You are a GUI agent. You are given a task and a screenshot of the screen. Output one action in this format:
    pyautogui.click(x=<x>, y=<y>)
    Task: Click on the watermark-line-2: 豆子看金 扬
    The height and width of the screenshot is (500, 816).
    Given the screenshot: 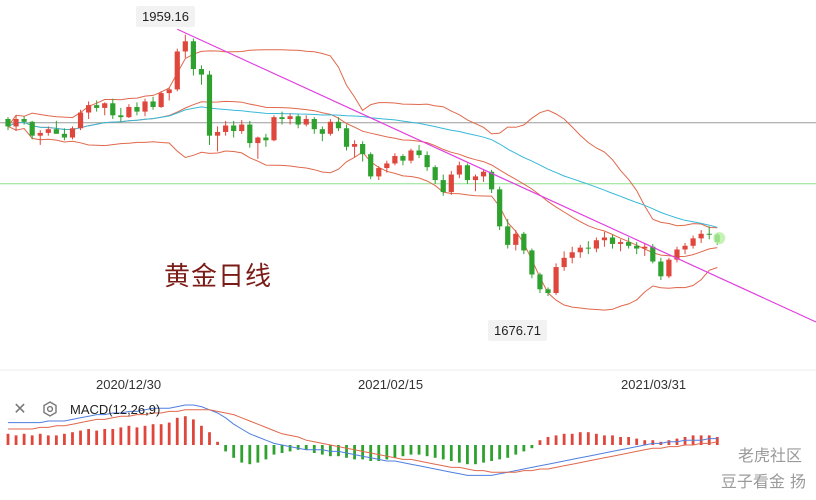 What is the action you would take?
    pyautogui.click(x=763, y=481)
    